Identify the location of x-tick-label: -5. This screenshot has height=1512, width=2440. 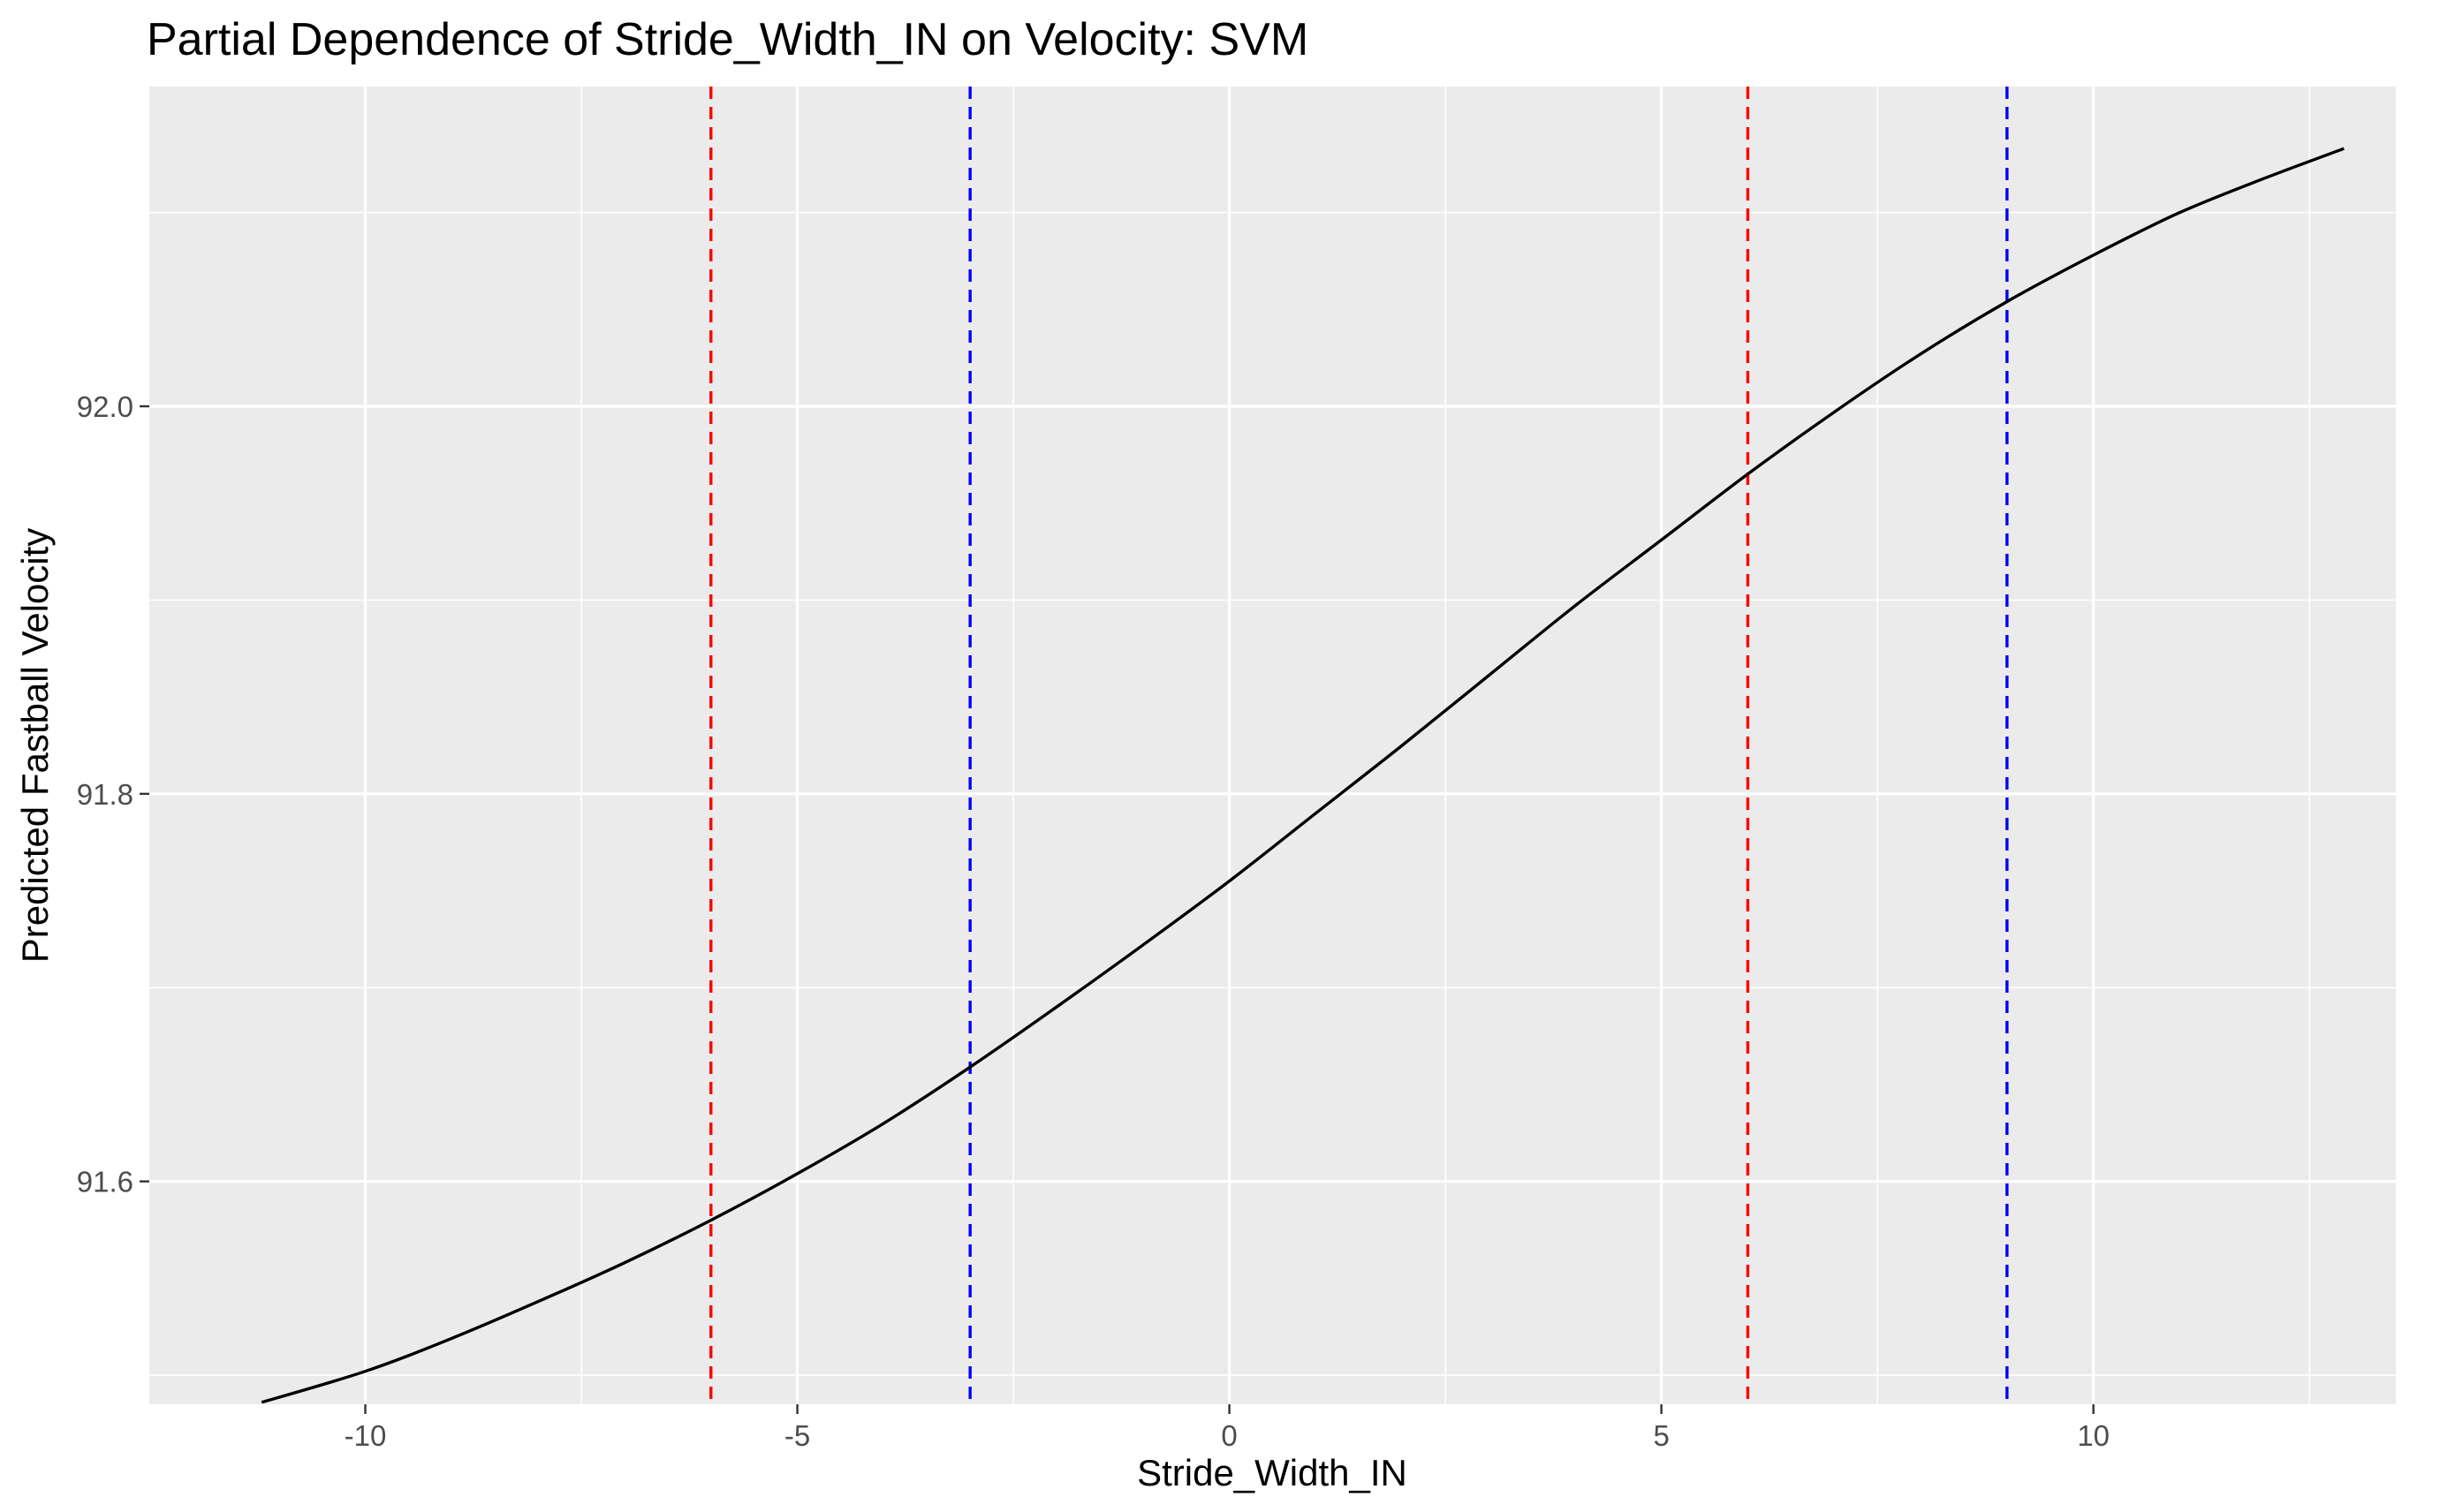
(797, 1436).